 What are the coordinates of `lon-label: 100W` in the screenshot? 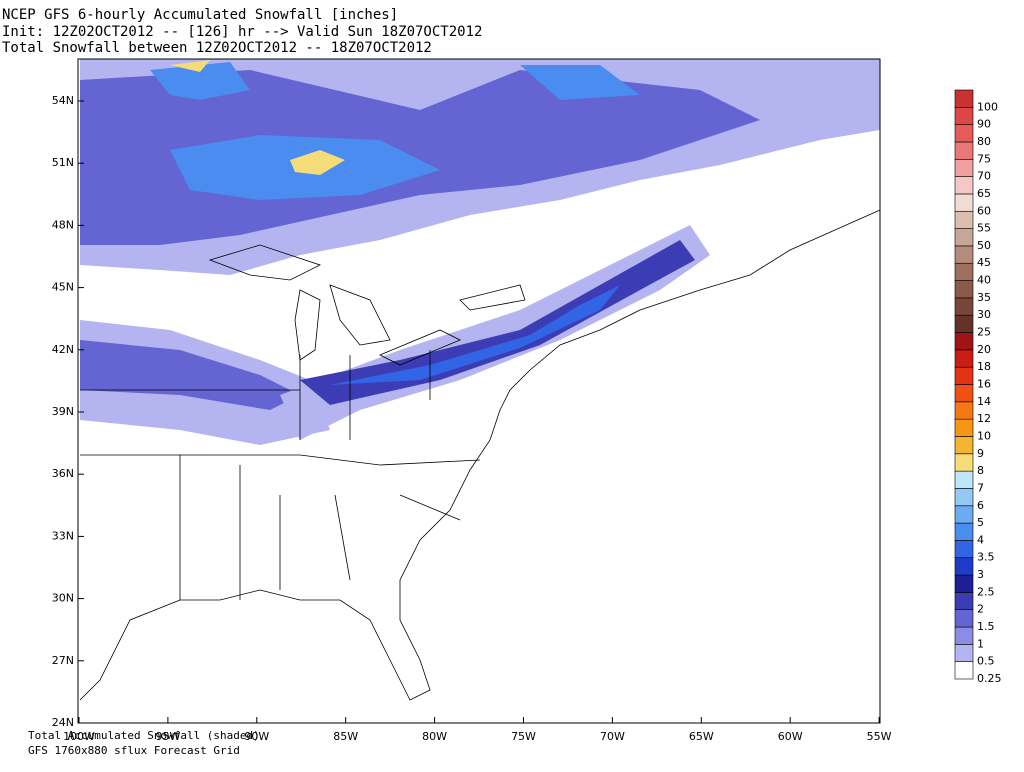 It's located at (79, 736).